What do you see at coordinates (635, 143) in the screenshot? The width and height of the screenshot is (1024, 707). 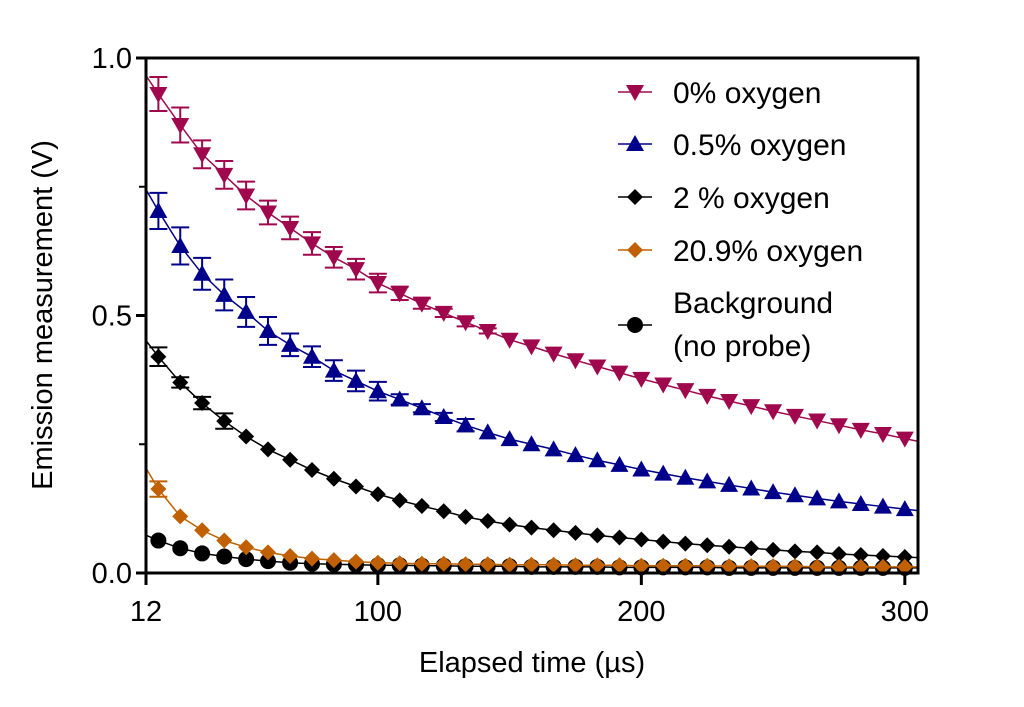 I see `legend-marker` at bounding box center [635, 143].